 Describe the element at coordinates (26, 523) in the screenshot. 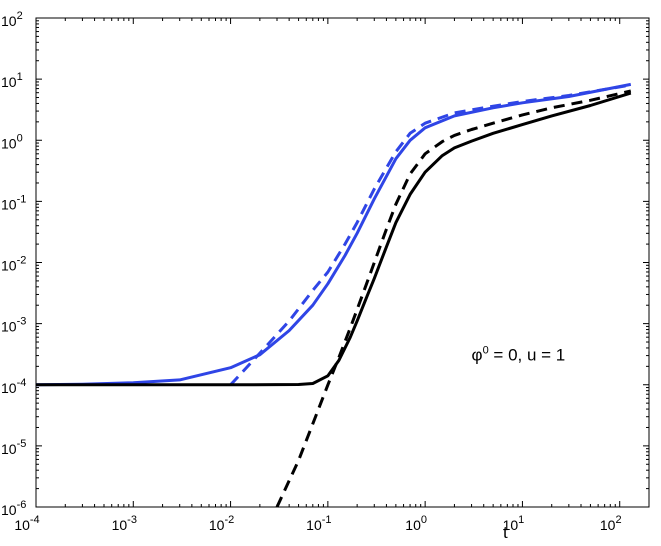

I see `x-tick-label: 10⁻⁴` at that location.